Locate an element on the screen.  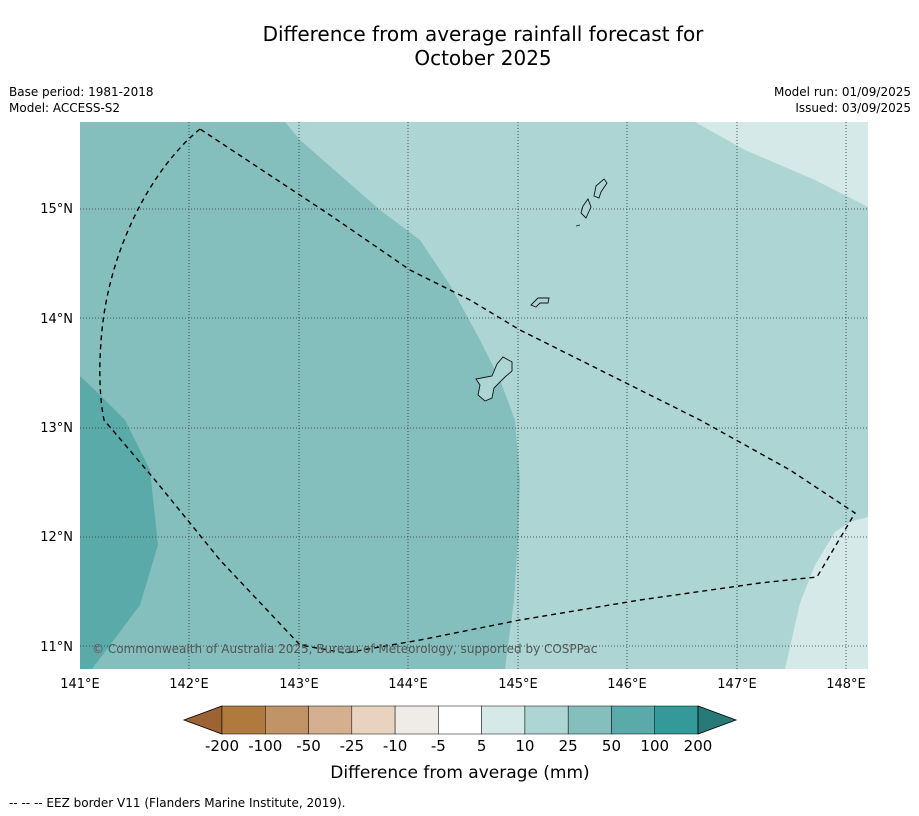
tinian-island is located at coordinates (586, 208).